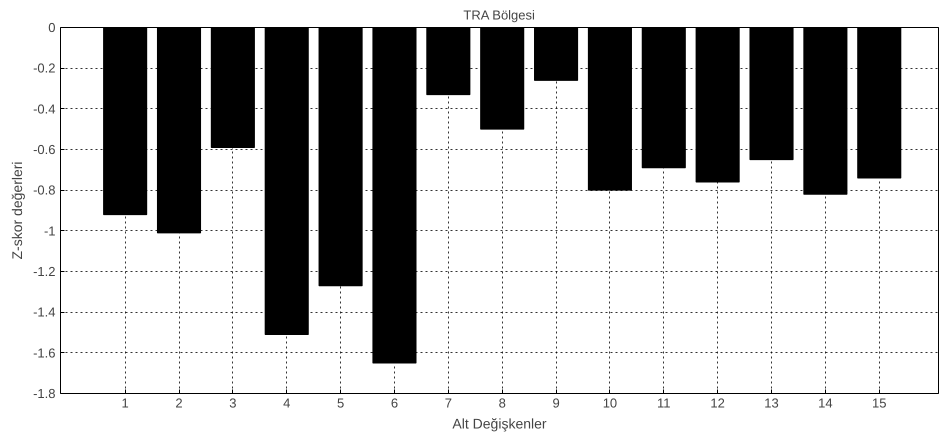 The width and height of the screenshot is (943, 434). I want to click on x-tick-label: 15, so click(879, 403).